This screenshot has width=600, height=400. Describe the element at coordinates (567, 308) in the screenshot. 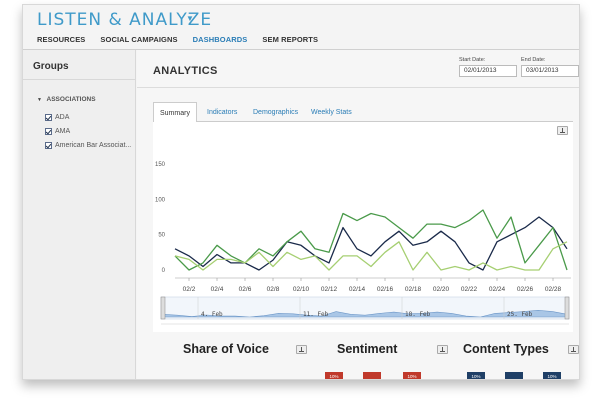

I see `navigator-handle-right` at that location.